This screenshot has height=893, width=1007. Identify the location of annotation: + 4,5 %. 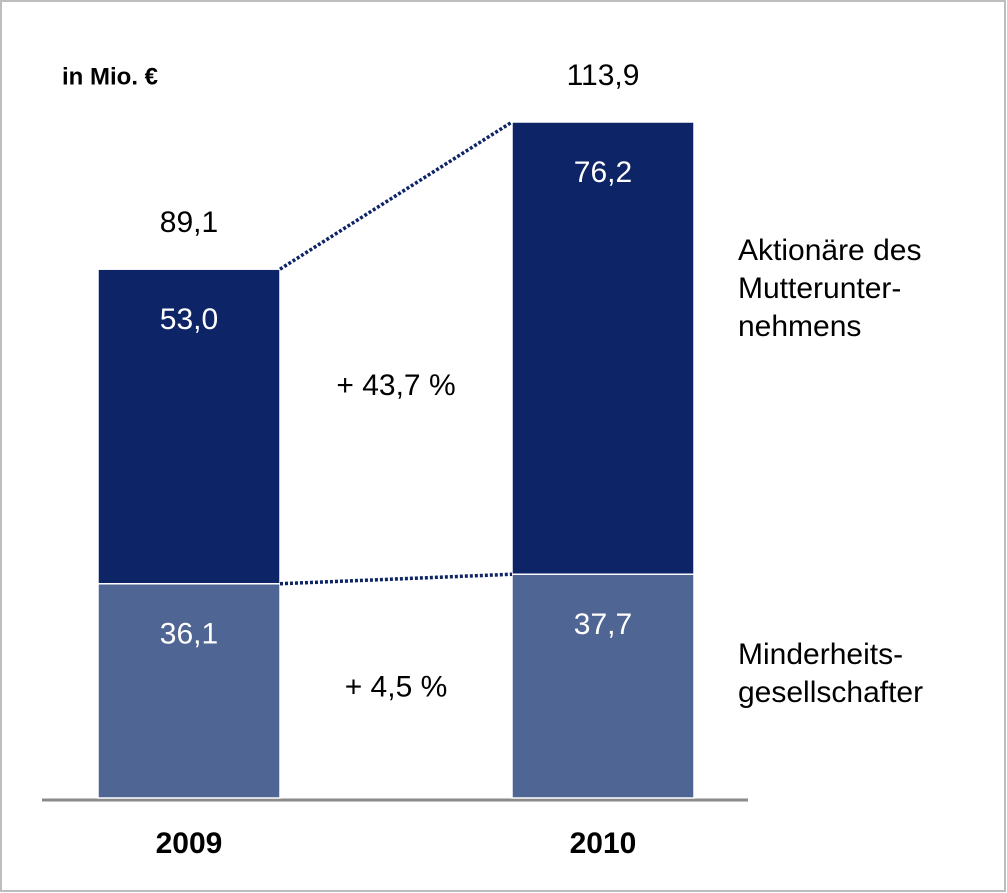
(396, 686).